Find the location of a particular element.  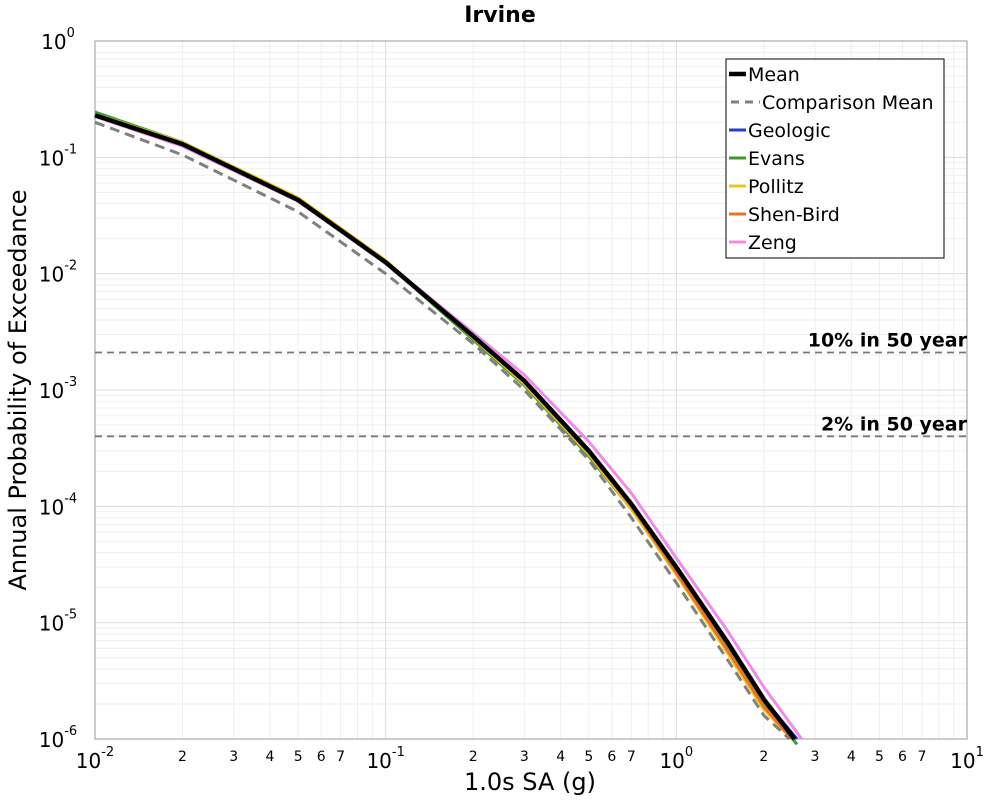

y-tick-exponent: -4 is located at coordinates (70, 498).